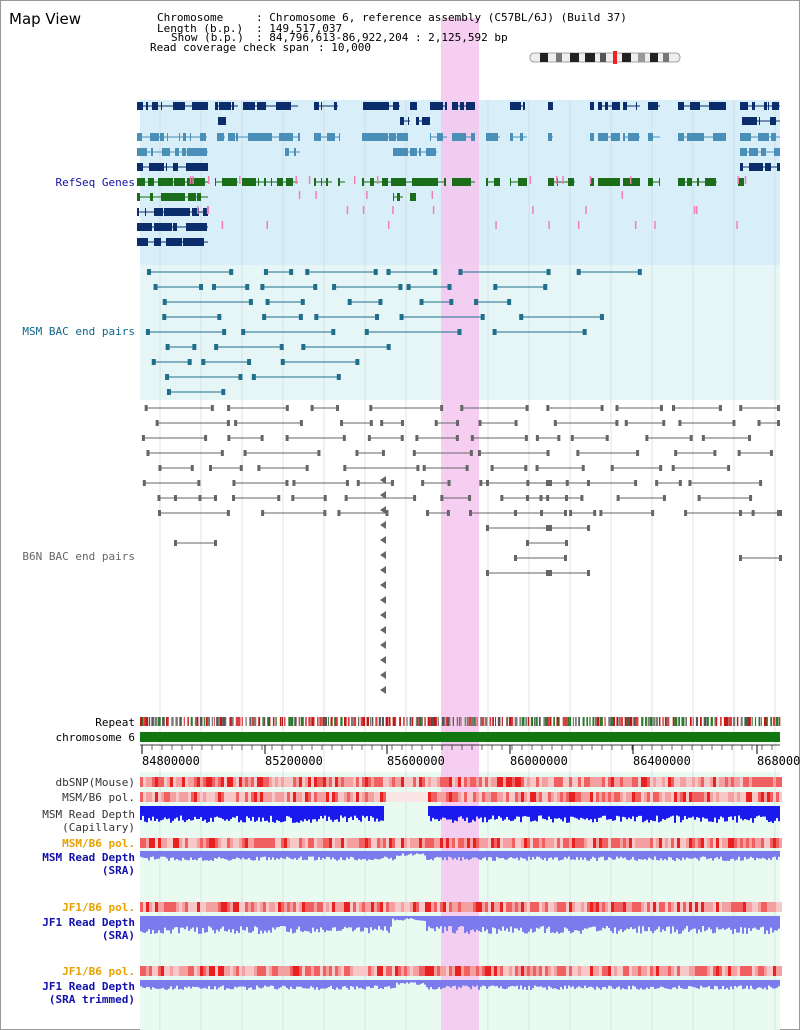 The image size is (800, 1030). Describe the element at coordinates (393, 332) in the screenshot. I see `msm-bac-pairs` at that location.